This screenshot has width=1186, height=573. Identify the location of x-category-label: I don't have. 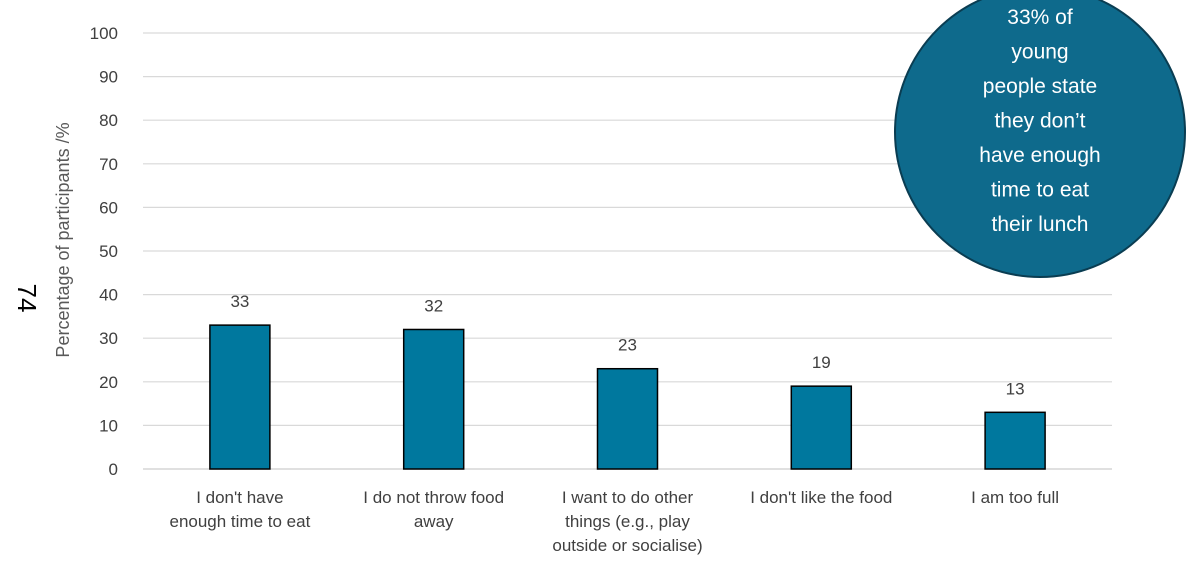
(239, 497).